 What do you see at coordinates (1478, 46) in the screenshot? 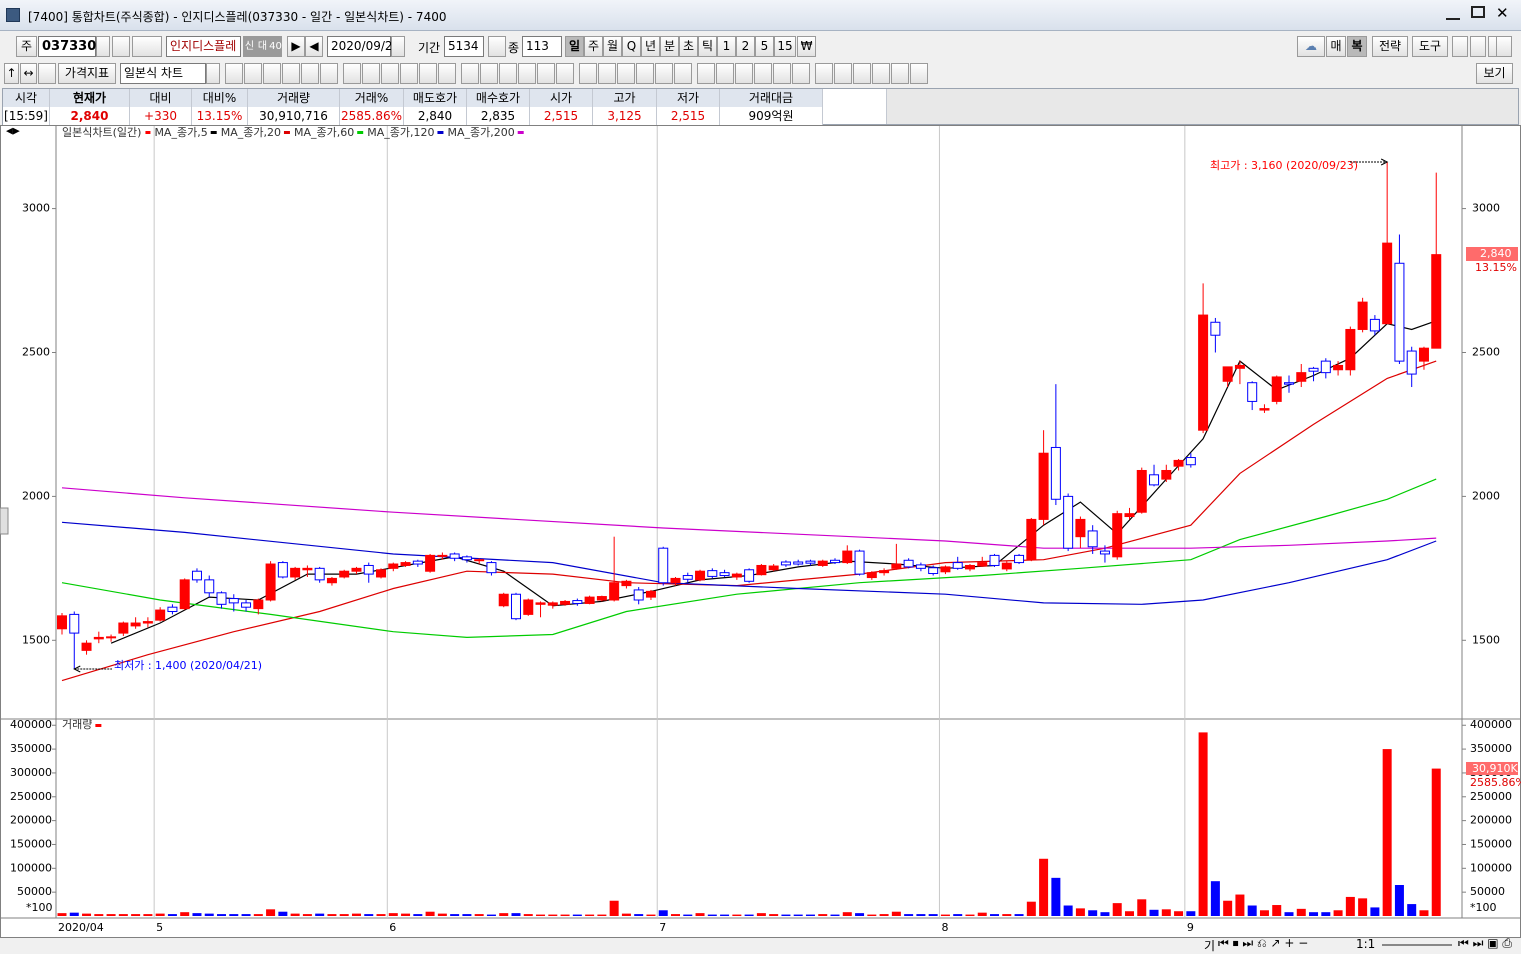
I see `save-button` at bounding box center [1478, 46].